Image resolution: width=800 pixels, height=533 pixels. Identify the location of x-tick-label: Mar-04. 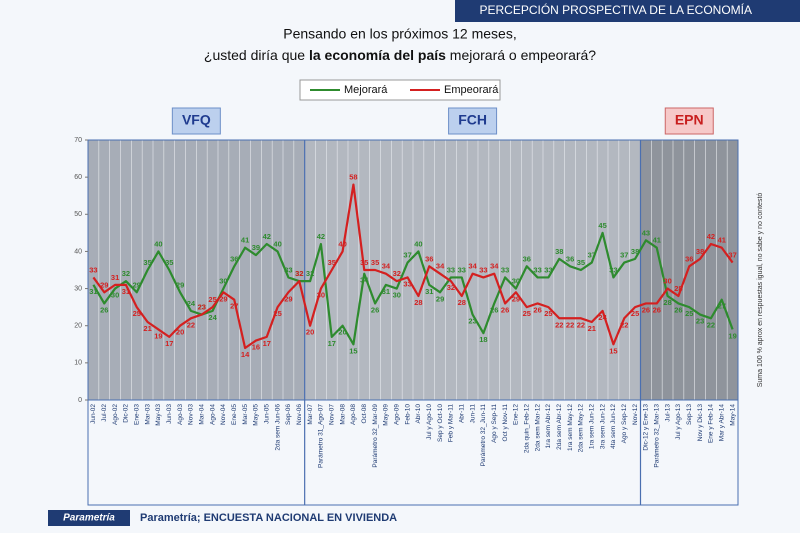
(201, 414).